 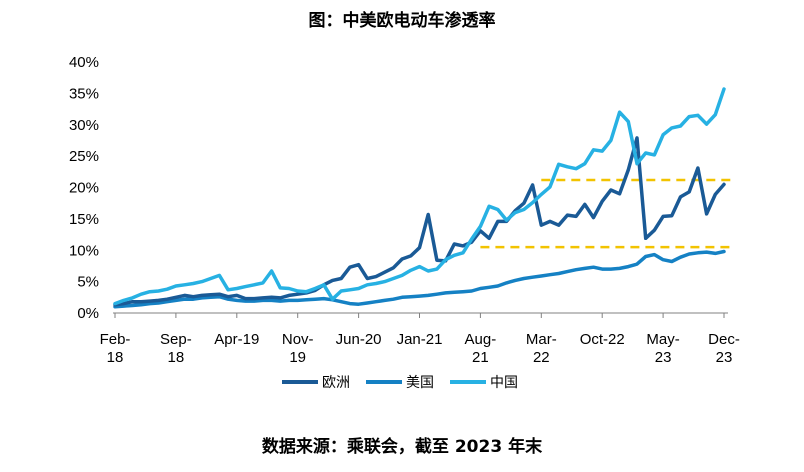 What do you see at coordinates (84, 93) in the screenshot?
I see `y-tick-label: 35%` at bounding box center [84, 93].